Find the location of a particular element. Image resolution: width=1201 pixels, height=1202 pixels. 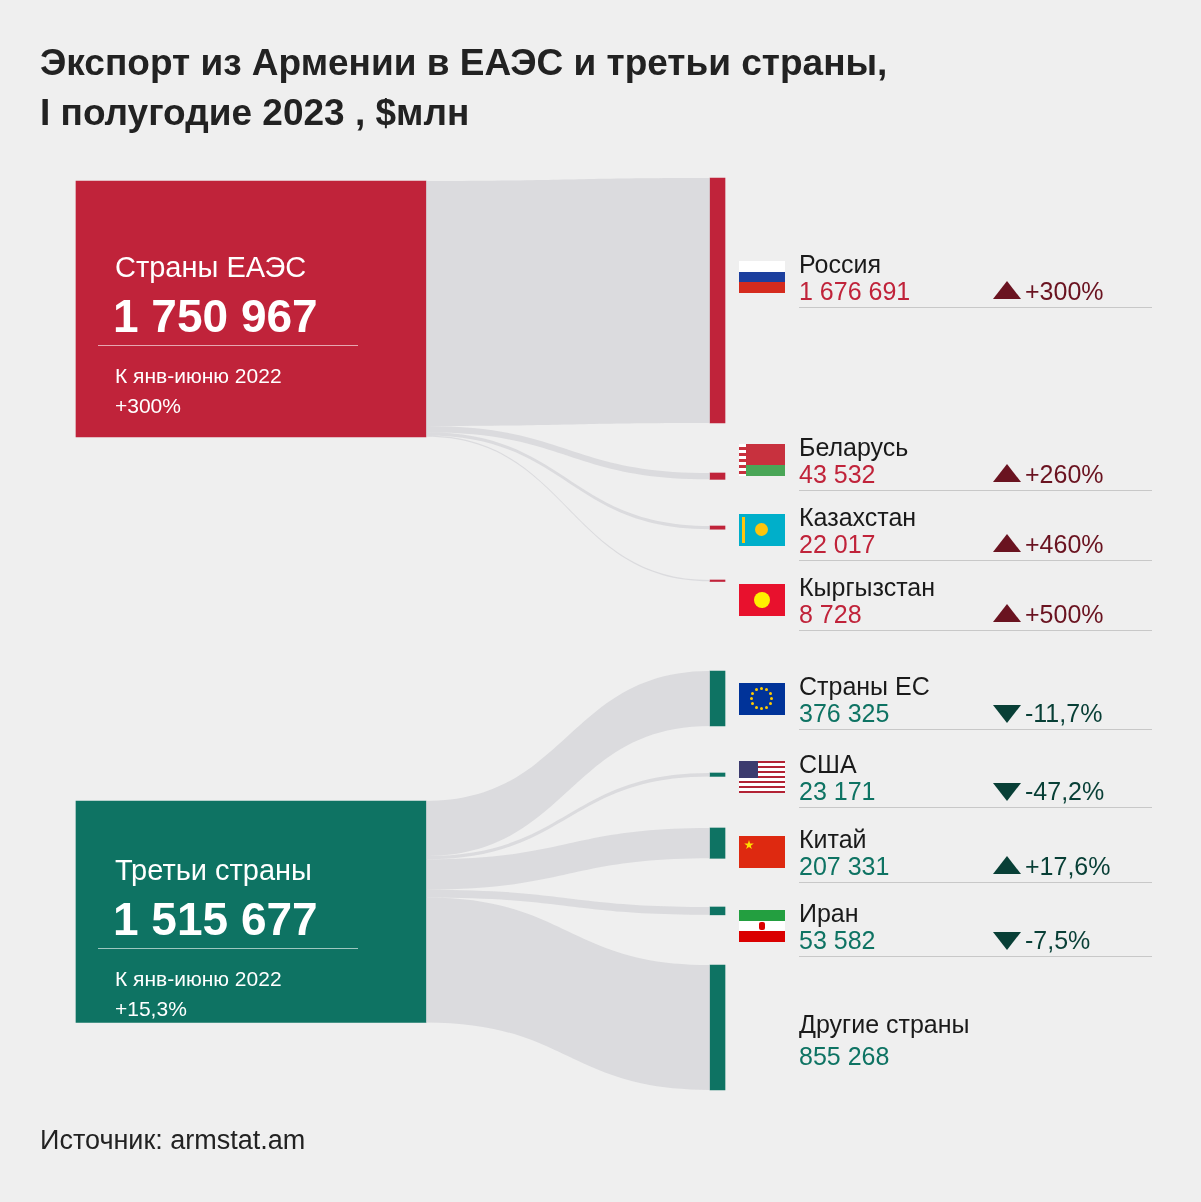

data-label: 43 532 is located at coordinates (837, 474).